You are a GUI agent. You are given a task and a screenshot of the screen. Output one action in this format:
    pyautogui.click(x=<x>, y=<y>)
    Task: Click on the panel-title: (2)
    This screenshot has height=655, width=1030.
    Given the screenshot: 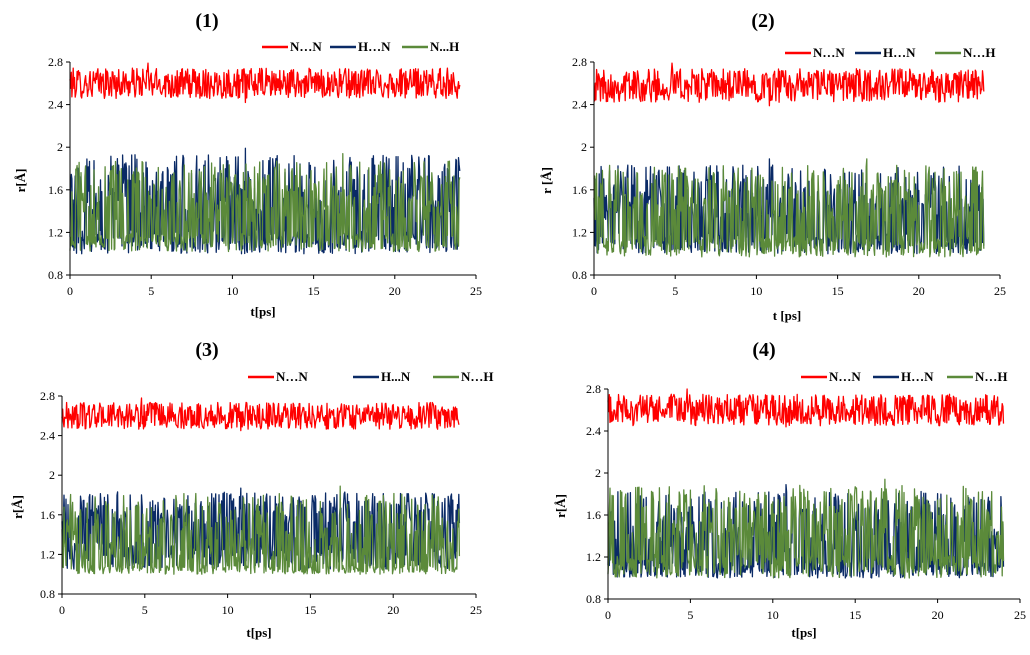 What is the action you would take?
    pyautogui.click(x=762, y=21)
    